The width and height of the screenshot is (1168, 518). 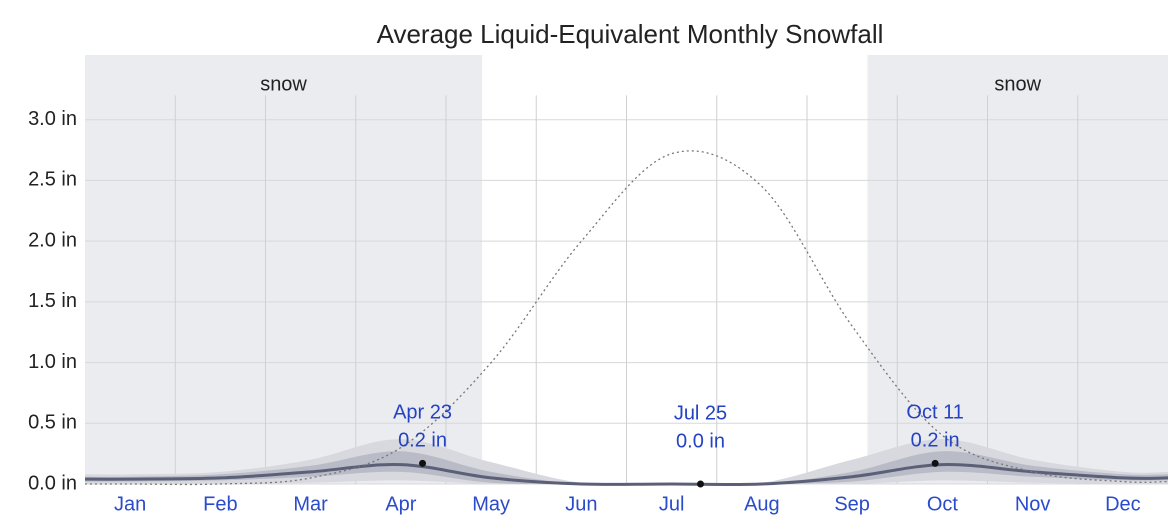 What do you see at coordinates (491, 504) in the screenshot?
I see `x-tick-label: May` at bounding box center [491, 504].